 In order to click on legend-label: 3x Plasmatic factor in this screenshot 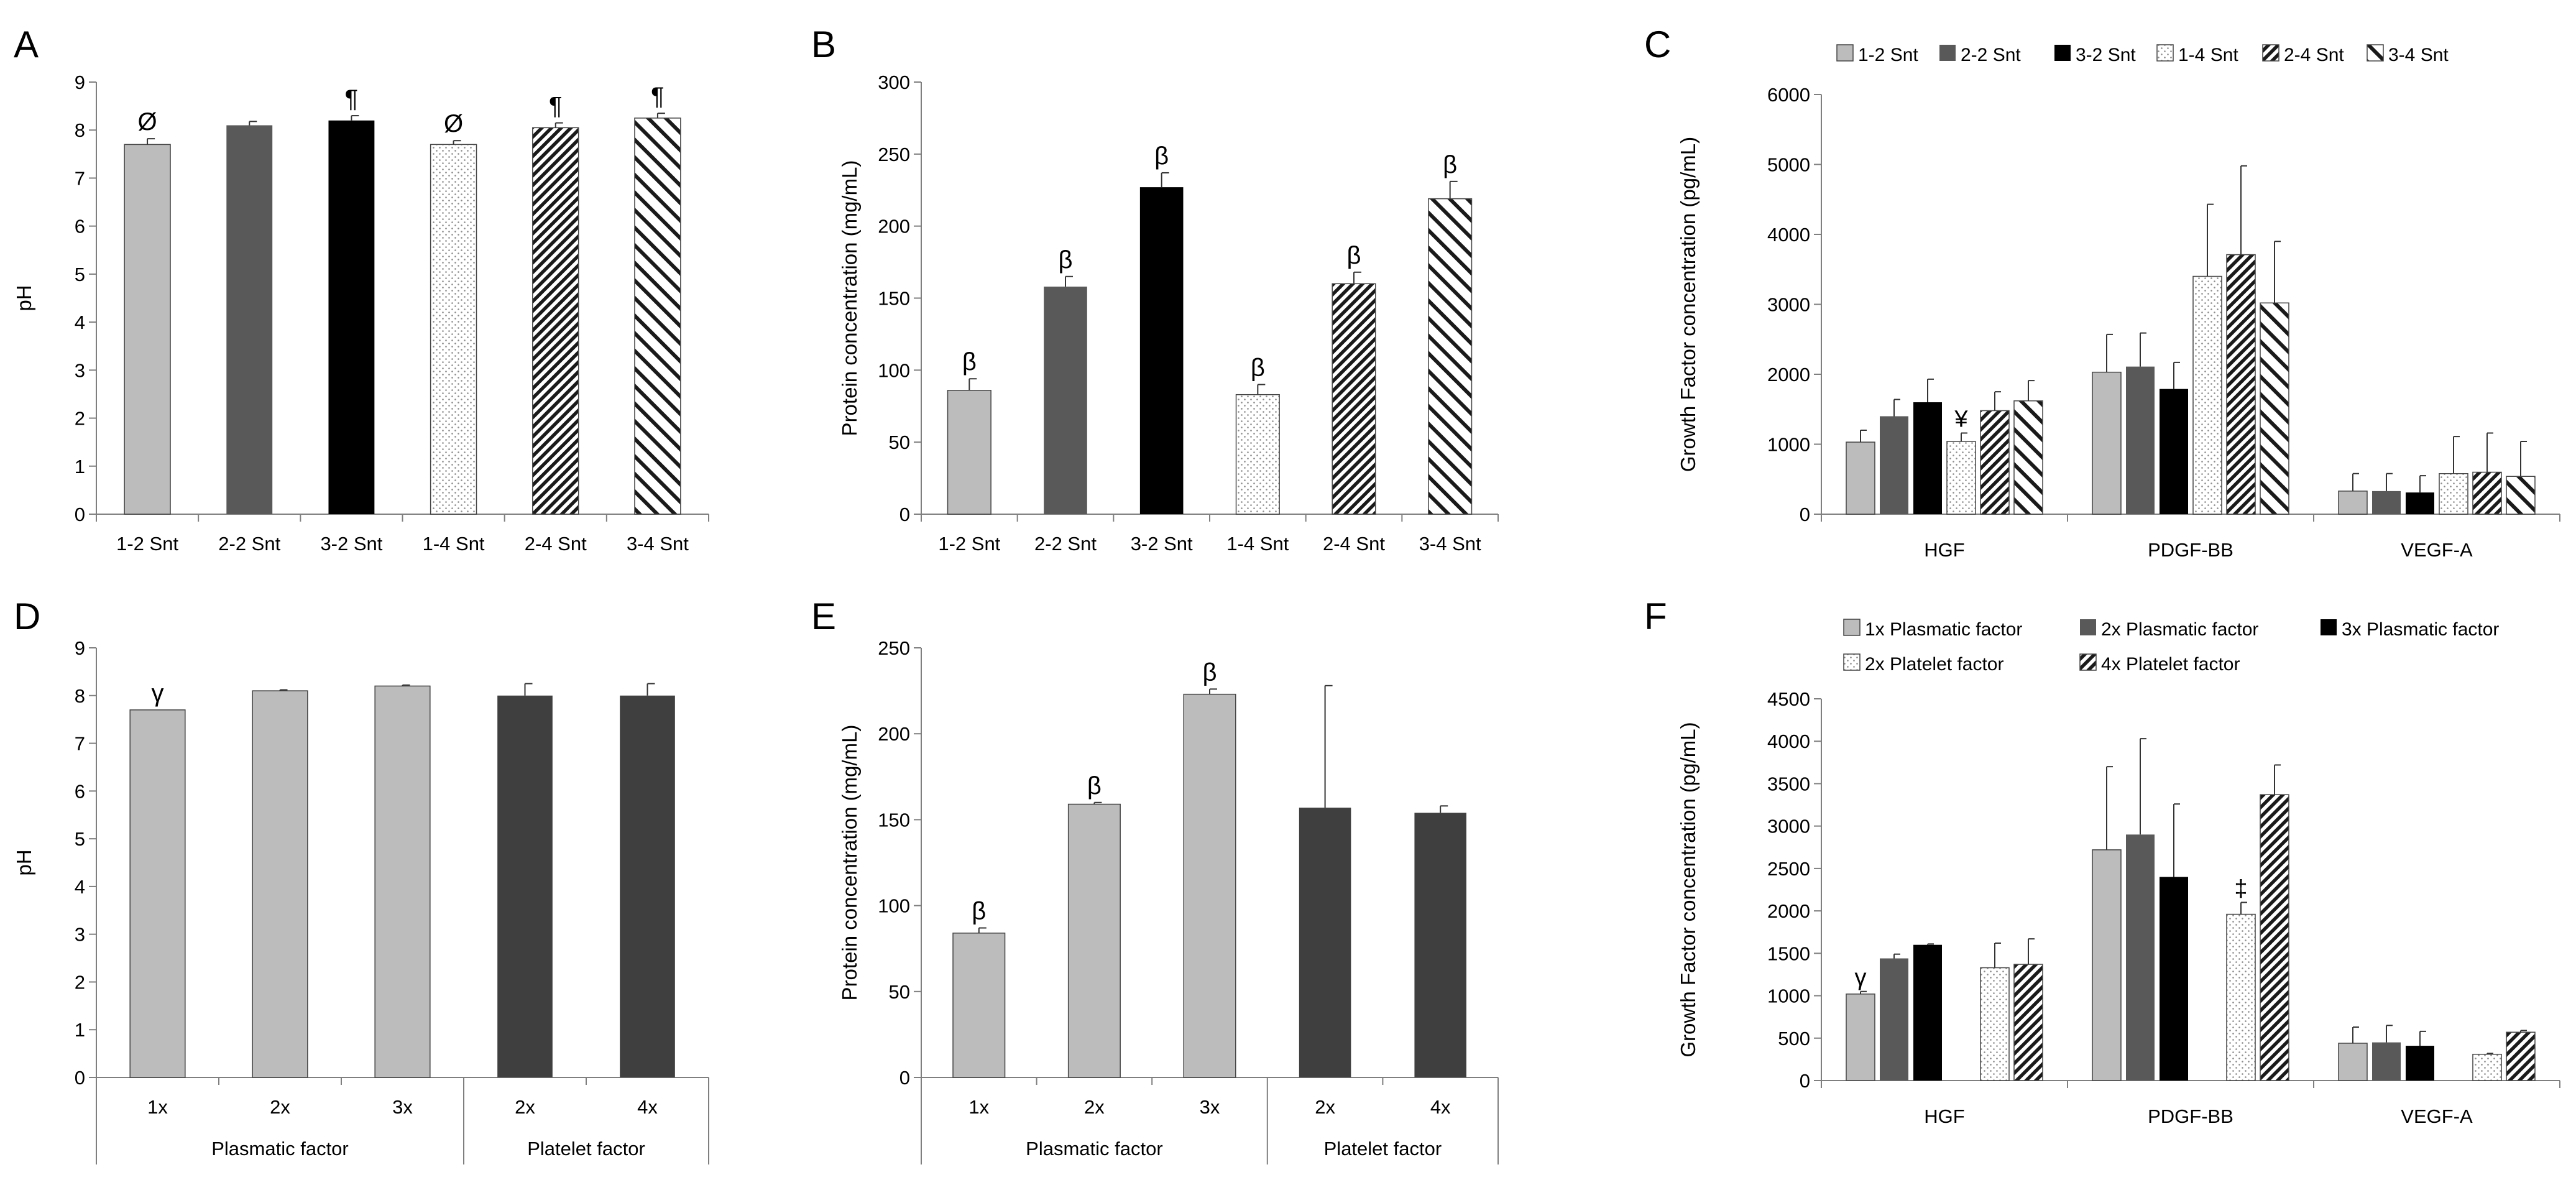, I will do `click(2420, 629)`.